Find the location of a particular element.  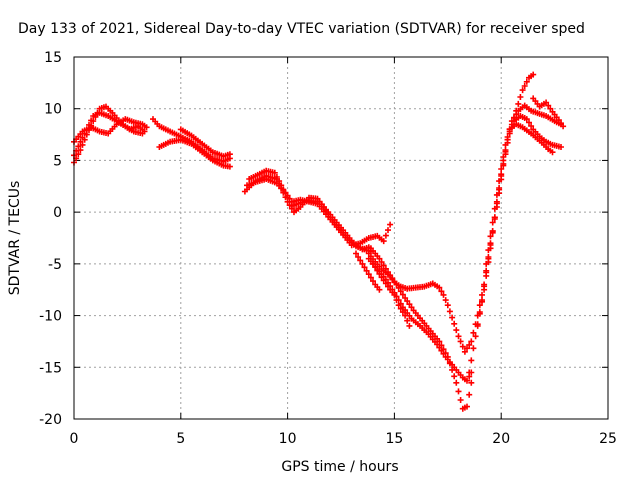

x-tick-label: 0 is located at coordinates (74, 439).